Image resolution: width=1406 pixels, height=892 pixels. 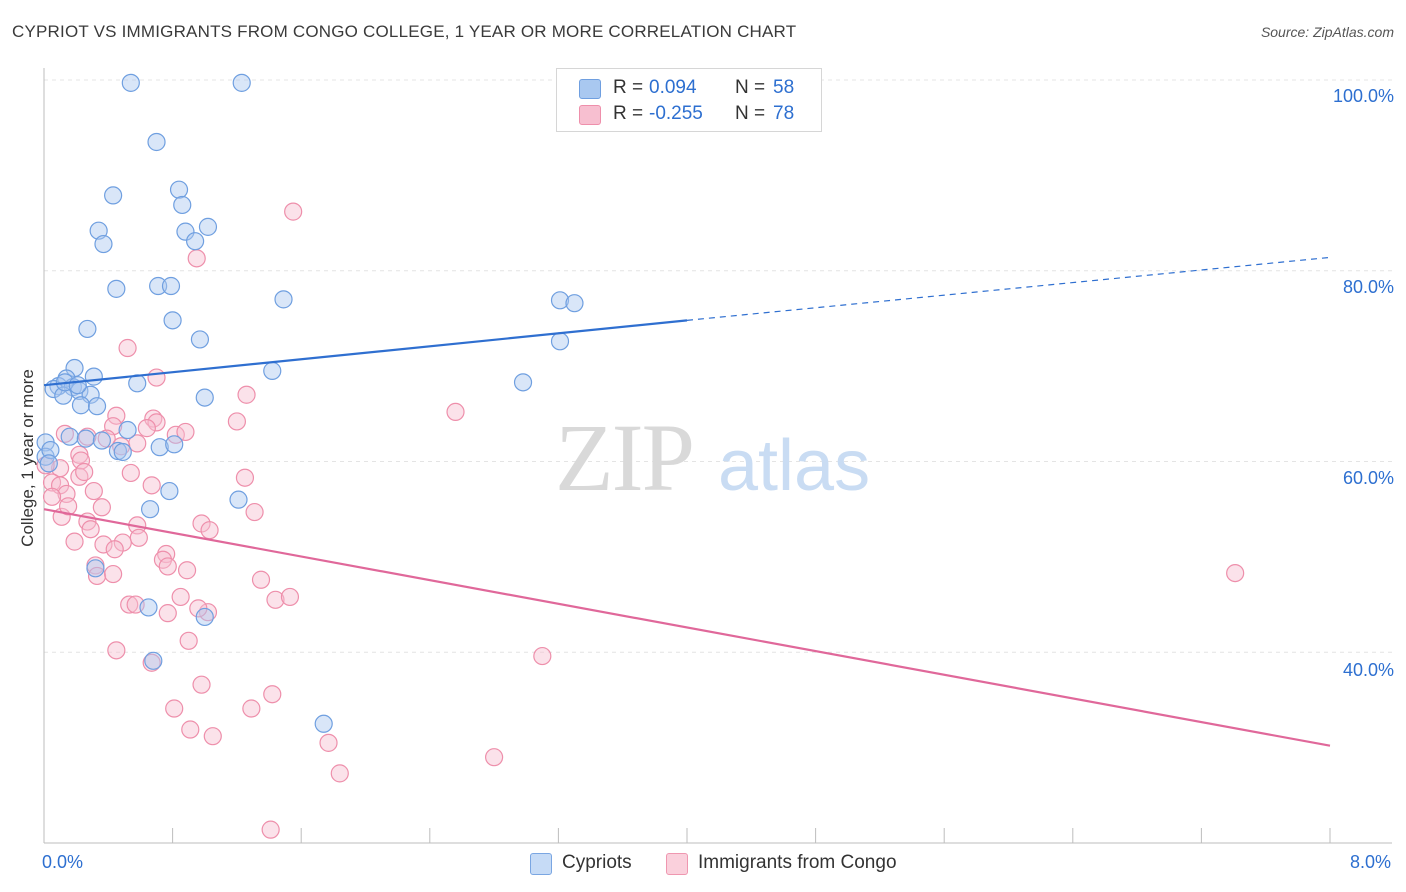 What do you see at coordinates (712, 457) in the screenshot?
I see `watermark: ZIP atlas` at bounding box center [712, 457].